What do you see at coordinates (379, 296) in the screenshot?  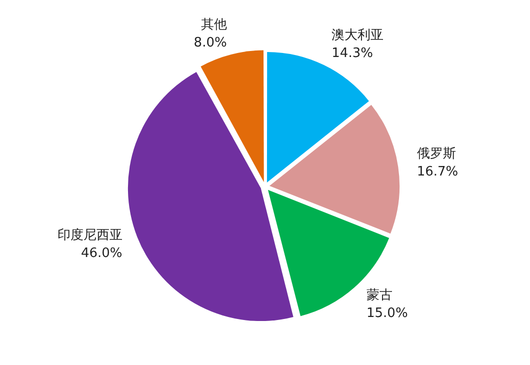 I see `slice-label: 蒙古` at bounding box center [379, 296].